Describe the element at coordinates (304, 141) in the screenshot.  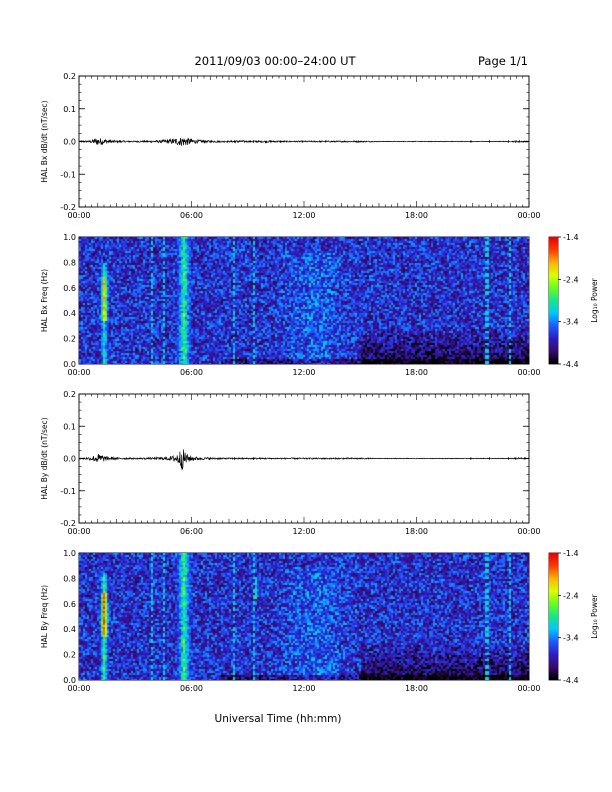
I see `bx-dbdt-trace` at that location.